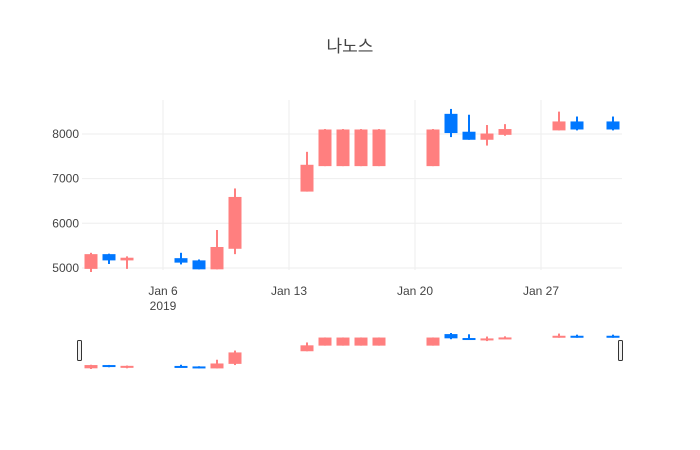  What do you see at coordinates (350, 351) in the screenshot?
I see `range-slider` at bounding box center [350, 351].